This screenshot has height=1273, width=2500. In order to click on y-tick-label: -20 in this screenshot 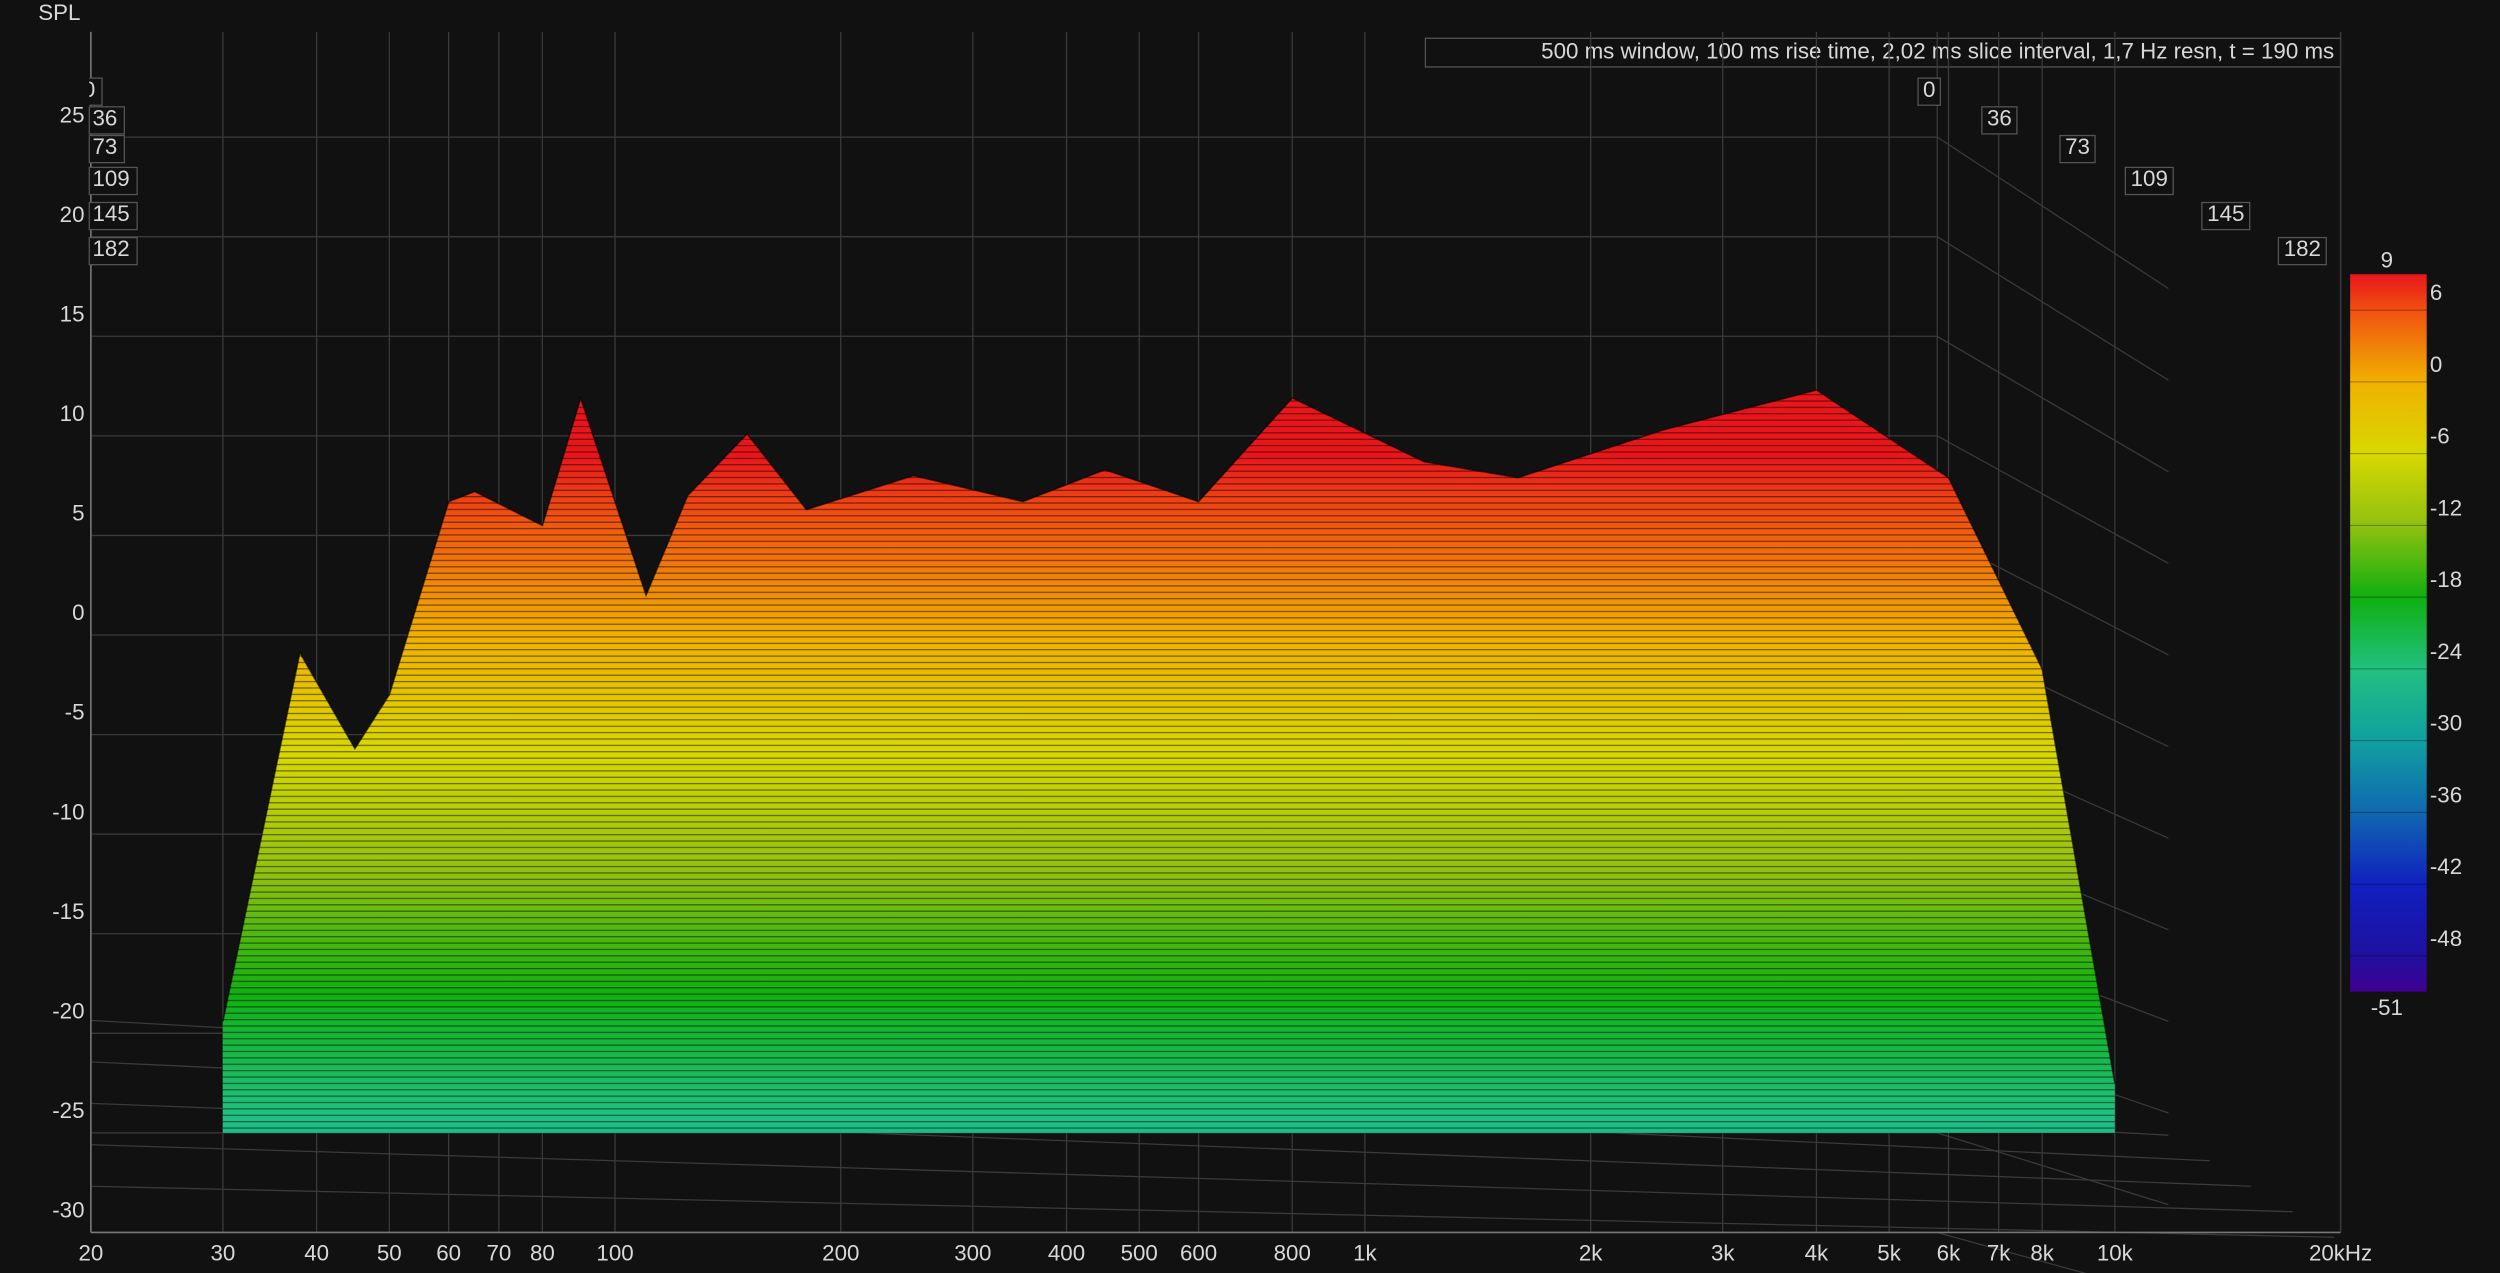, I will do `click(68, 1010)`.